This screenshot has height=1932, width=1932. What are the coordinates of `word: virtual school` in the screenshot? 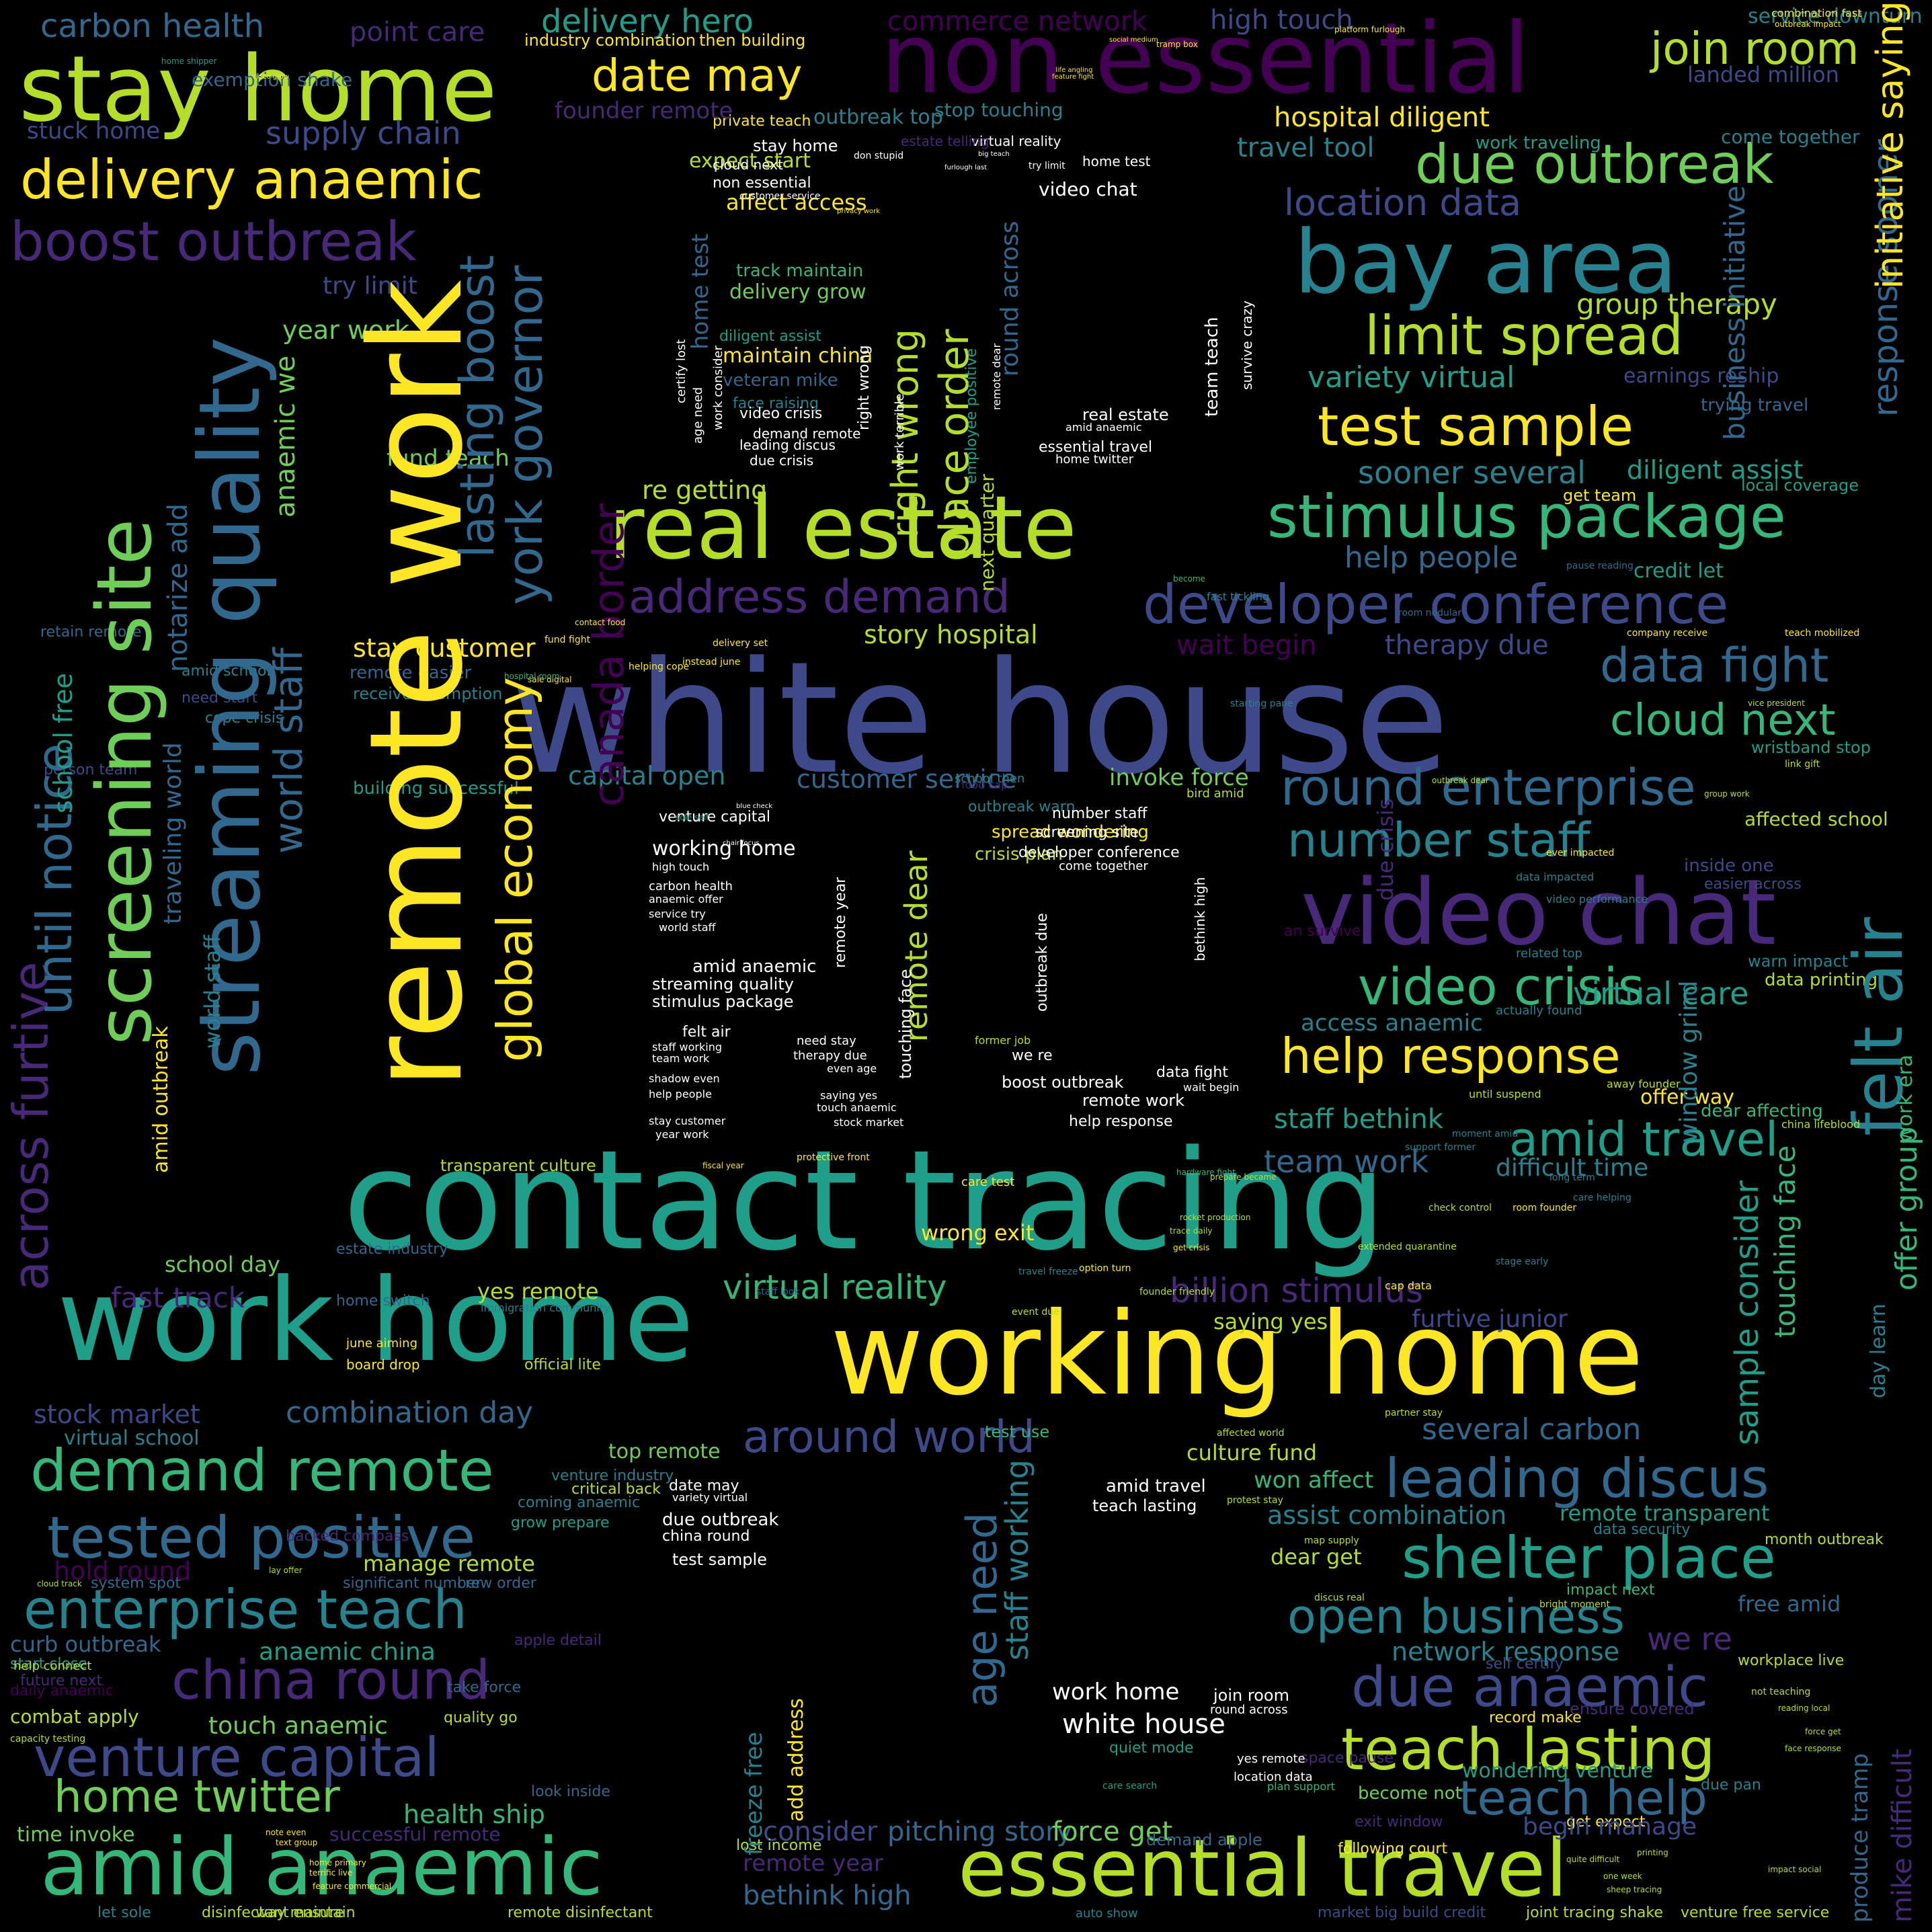 It's located at (132, 1438).